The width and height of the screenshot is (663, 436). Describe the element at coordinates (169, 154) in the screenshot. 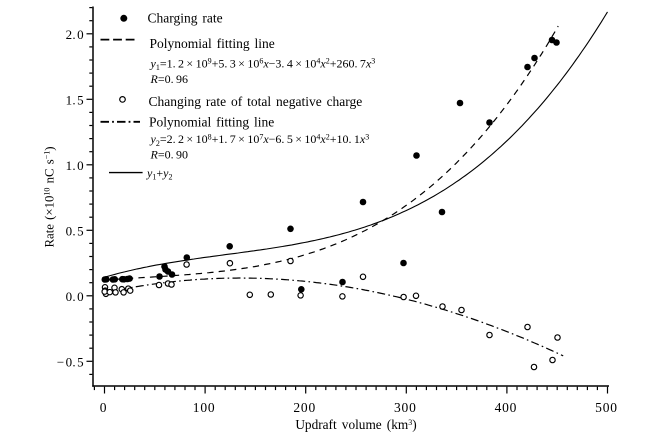

I see `svg-text: R=0. 90` at that location.